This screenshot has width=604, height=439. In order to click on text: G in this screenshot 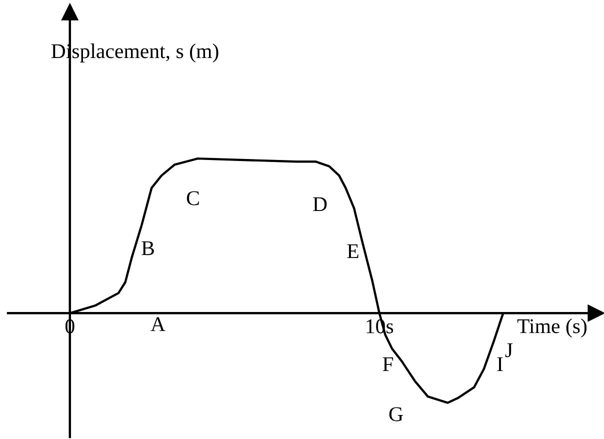, I will do `click(396, 414)`.